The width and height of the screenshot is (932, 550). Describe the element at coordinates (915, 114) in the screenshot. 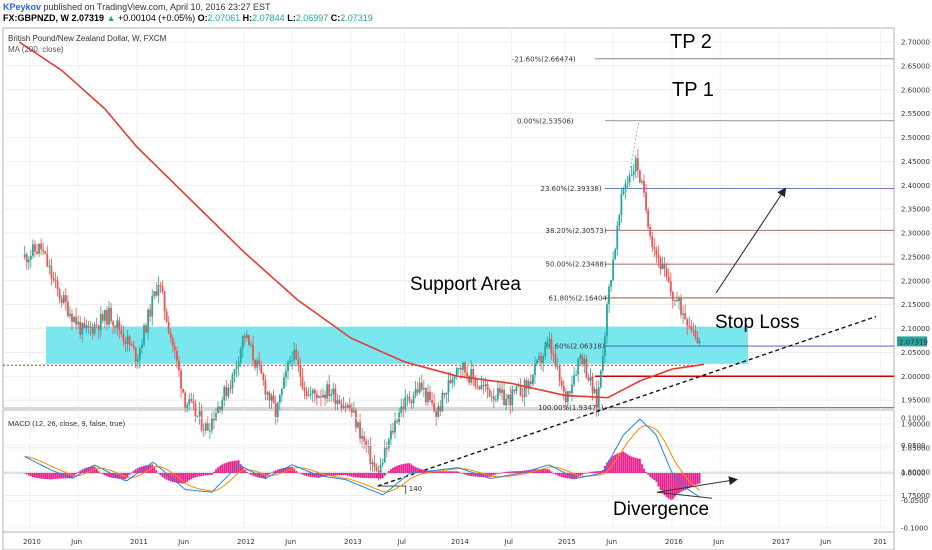

I see `price-tick-label: 2.55000` at that location.